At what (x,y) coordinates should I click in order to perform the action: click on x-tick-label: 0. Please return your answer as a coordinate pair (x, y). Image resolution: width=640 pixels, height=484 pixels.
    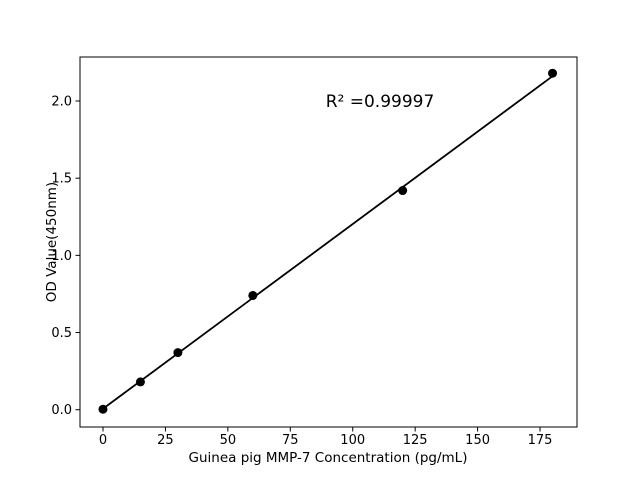
    Looking at the image, I should click on (103, 440).